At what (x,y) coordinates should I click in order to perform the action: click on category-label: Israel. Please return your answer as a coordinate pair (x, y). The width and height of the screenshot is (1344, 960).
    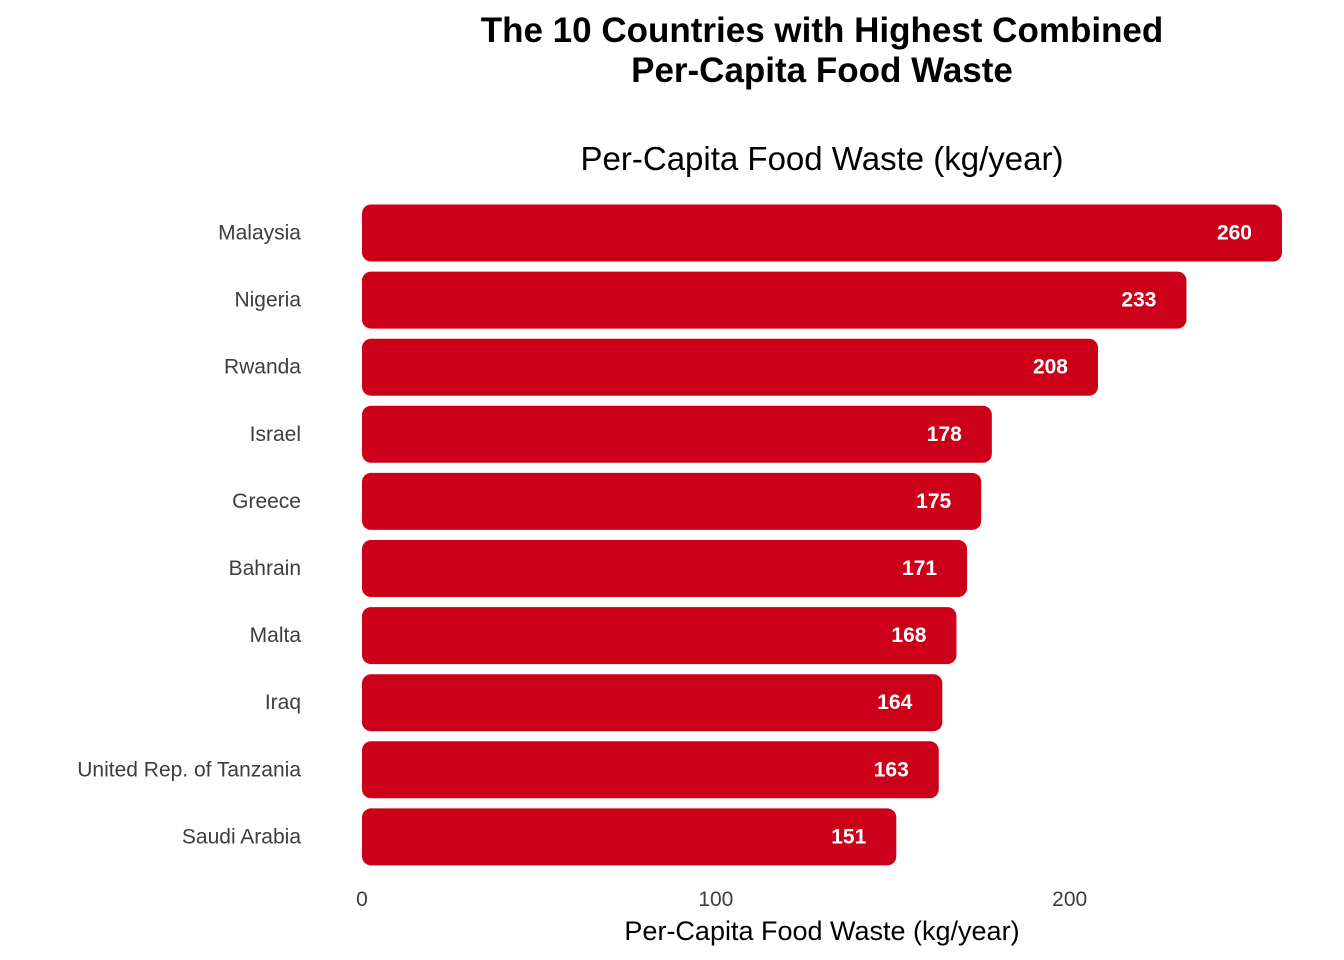
    Looking at the image, I should click on (275, 434).